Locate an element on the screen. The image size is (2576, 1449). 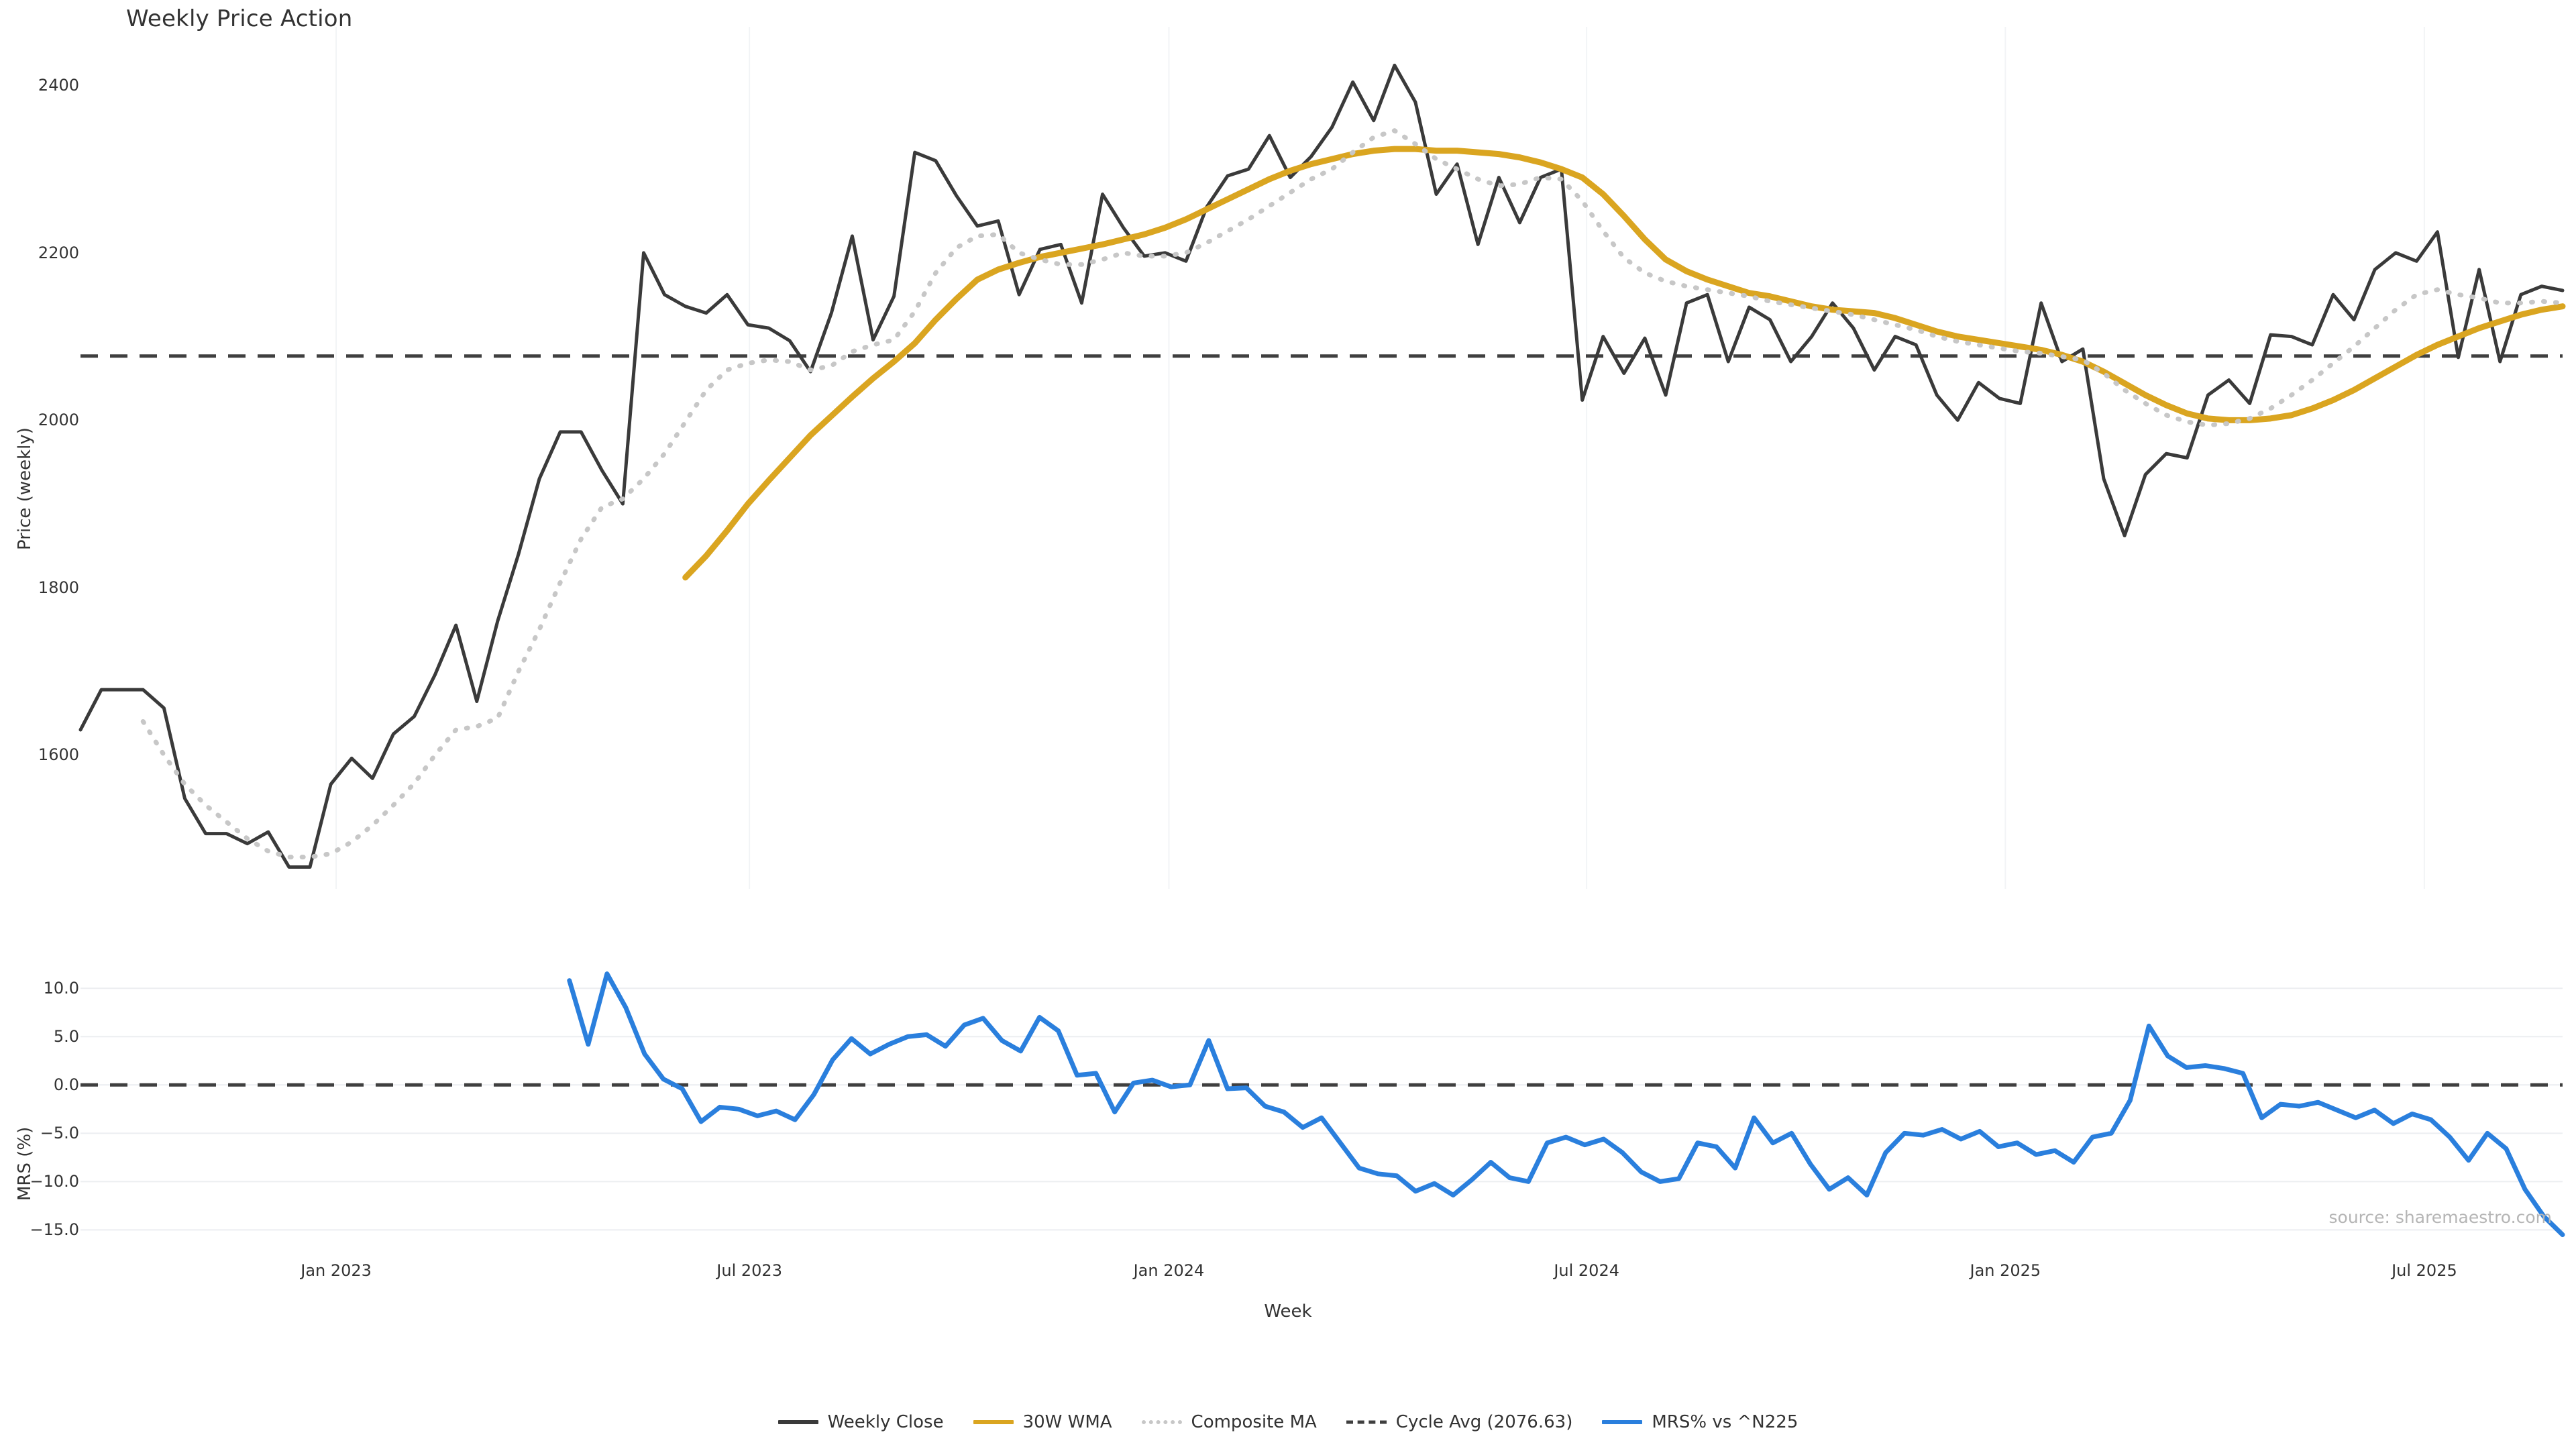
y-tick-label: 1800 is located at coordinates (58, 587).